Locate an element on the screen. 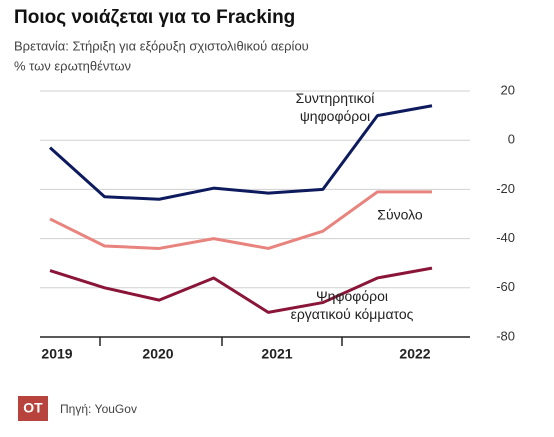 This screenshot has height=437, width=554. y-tick-label: -40 is located at coordinates (505, 237).